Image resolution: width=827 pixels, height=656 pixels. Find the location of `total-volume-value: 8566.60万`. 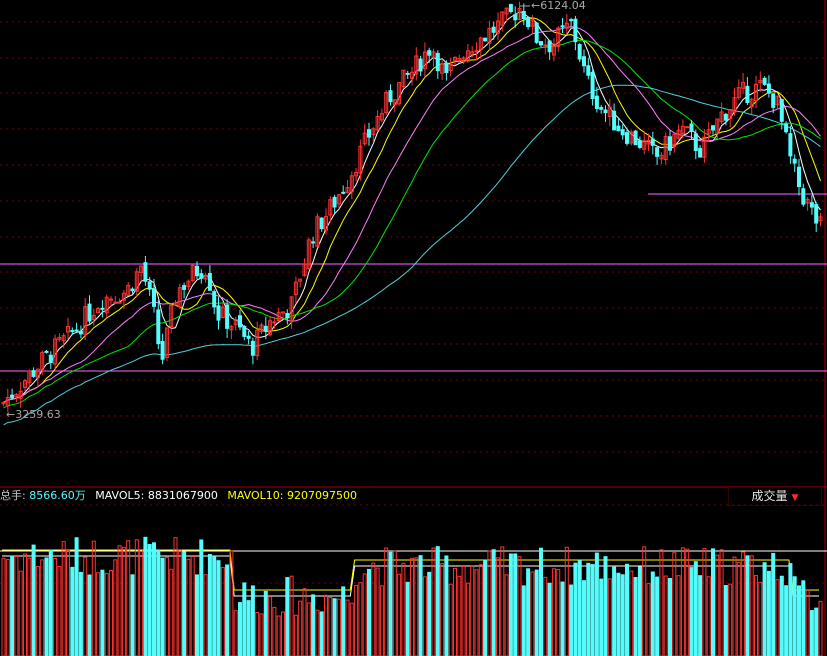

total-volume-value: 8566.60万 is located at coordinates (57, 495).